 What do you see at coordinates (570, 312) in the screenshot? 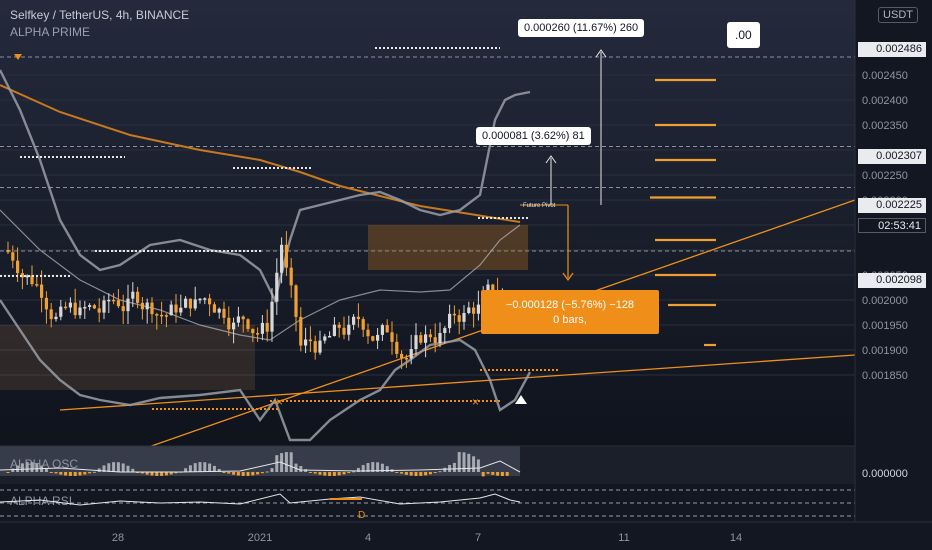
I see `down-measure-box: −0.000128 (−5.76%) −128 0 bars,` at bounding box center [570, 312].